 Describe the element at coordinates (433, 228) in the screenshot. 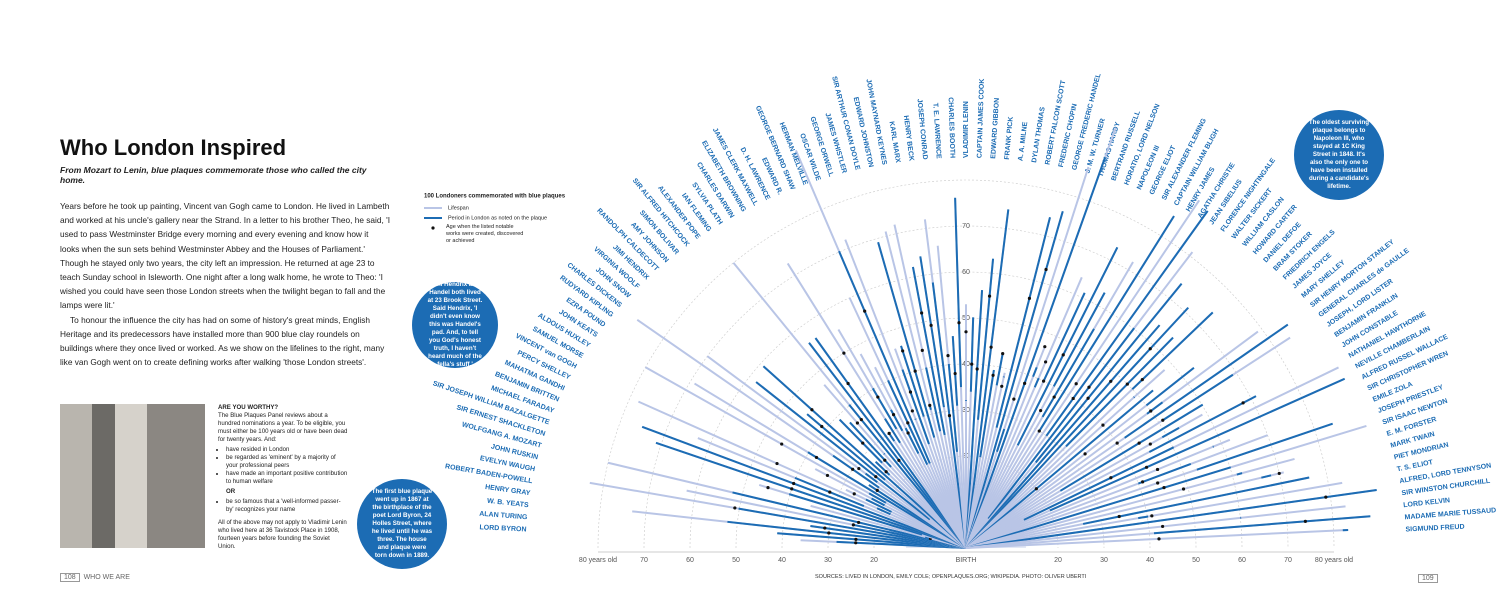

I see `legend-swatch` at that location.